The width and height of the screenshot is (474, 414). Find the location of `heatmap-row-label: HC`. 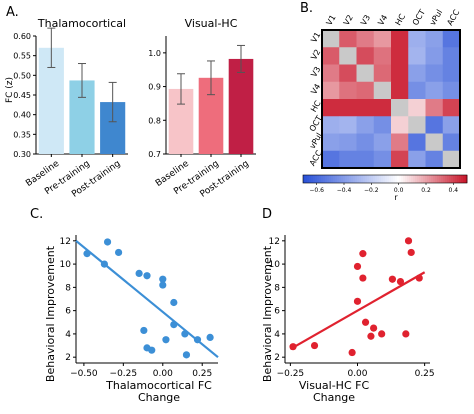

heatmap-row-label: HC is located at coordinates (316, 106).